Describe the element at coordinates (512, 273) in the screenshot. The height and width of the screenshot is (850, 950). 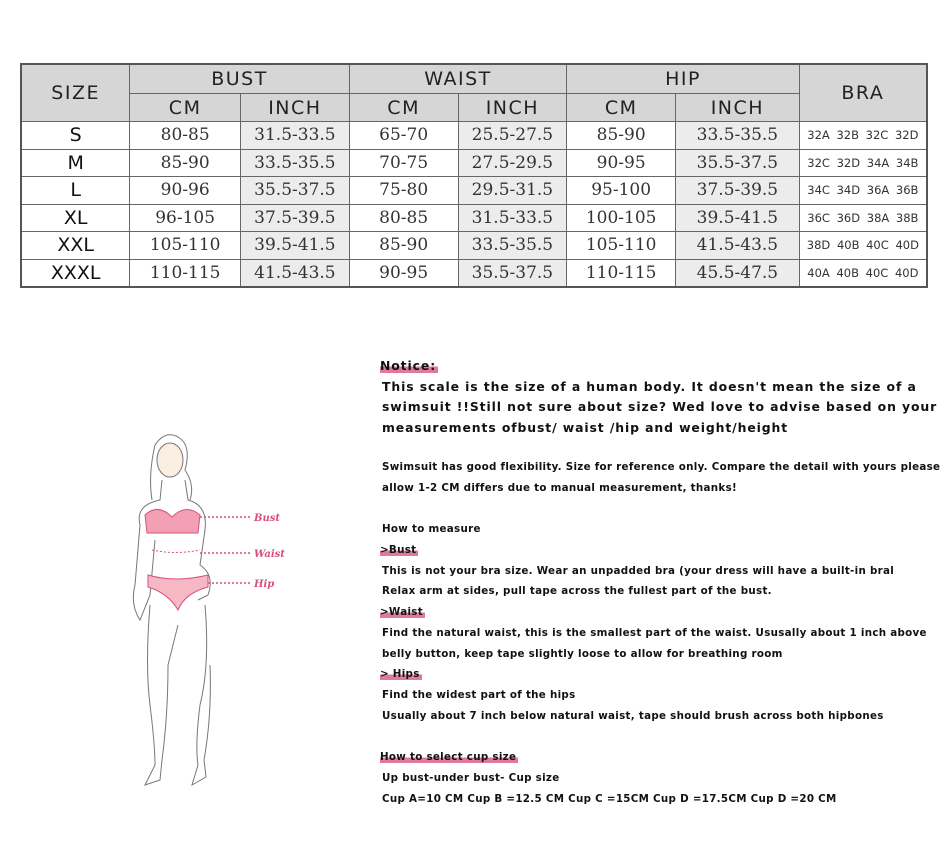
I see `cell-waist-in: 35.5-37.5` at that location.